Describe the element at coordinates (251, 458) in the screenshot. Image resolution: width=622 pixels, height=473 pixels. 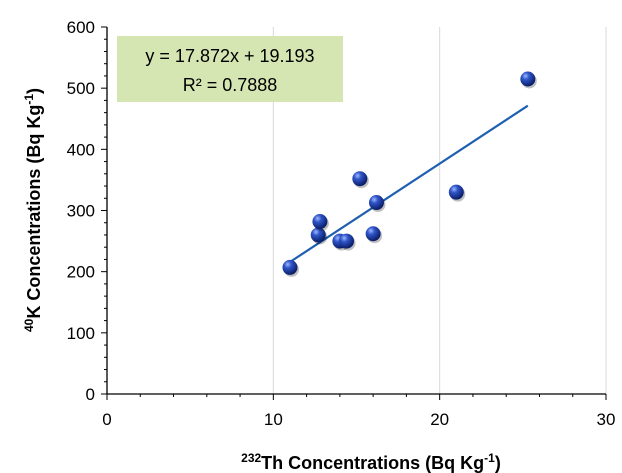
I see `x-axis-title-sup: 232` at that location.